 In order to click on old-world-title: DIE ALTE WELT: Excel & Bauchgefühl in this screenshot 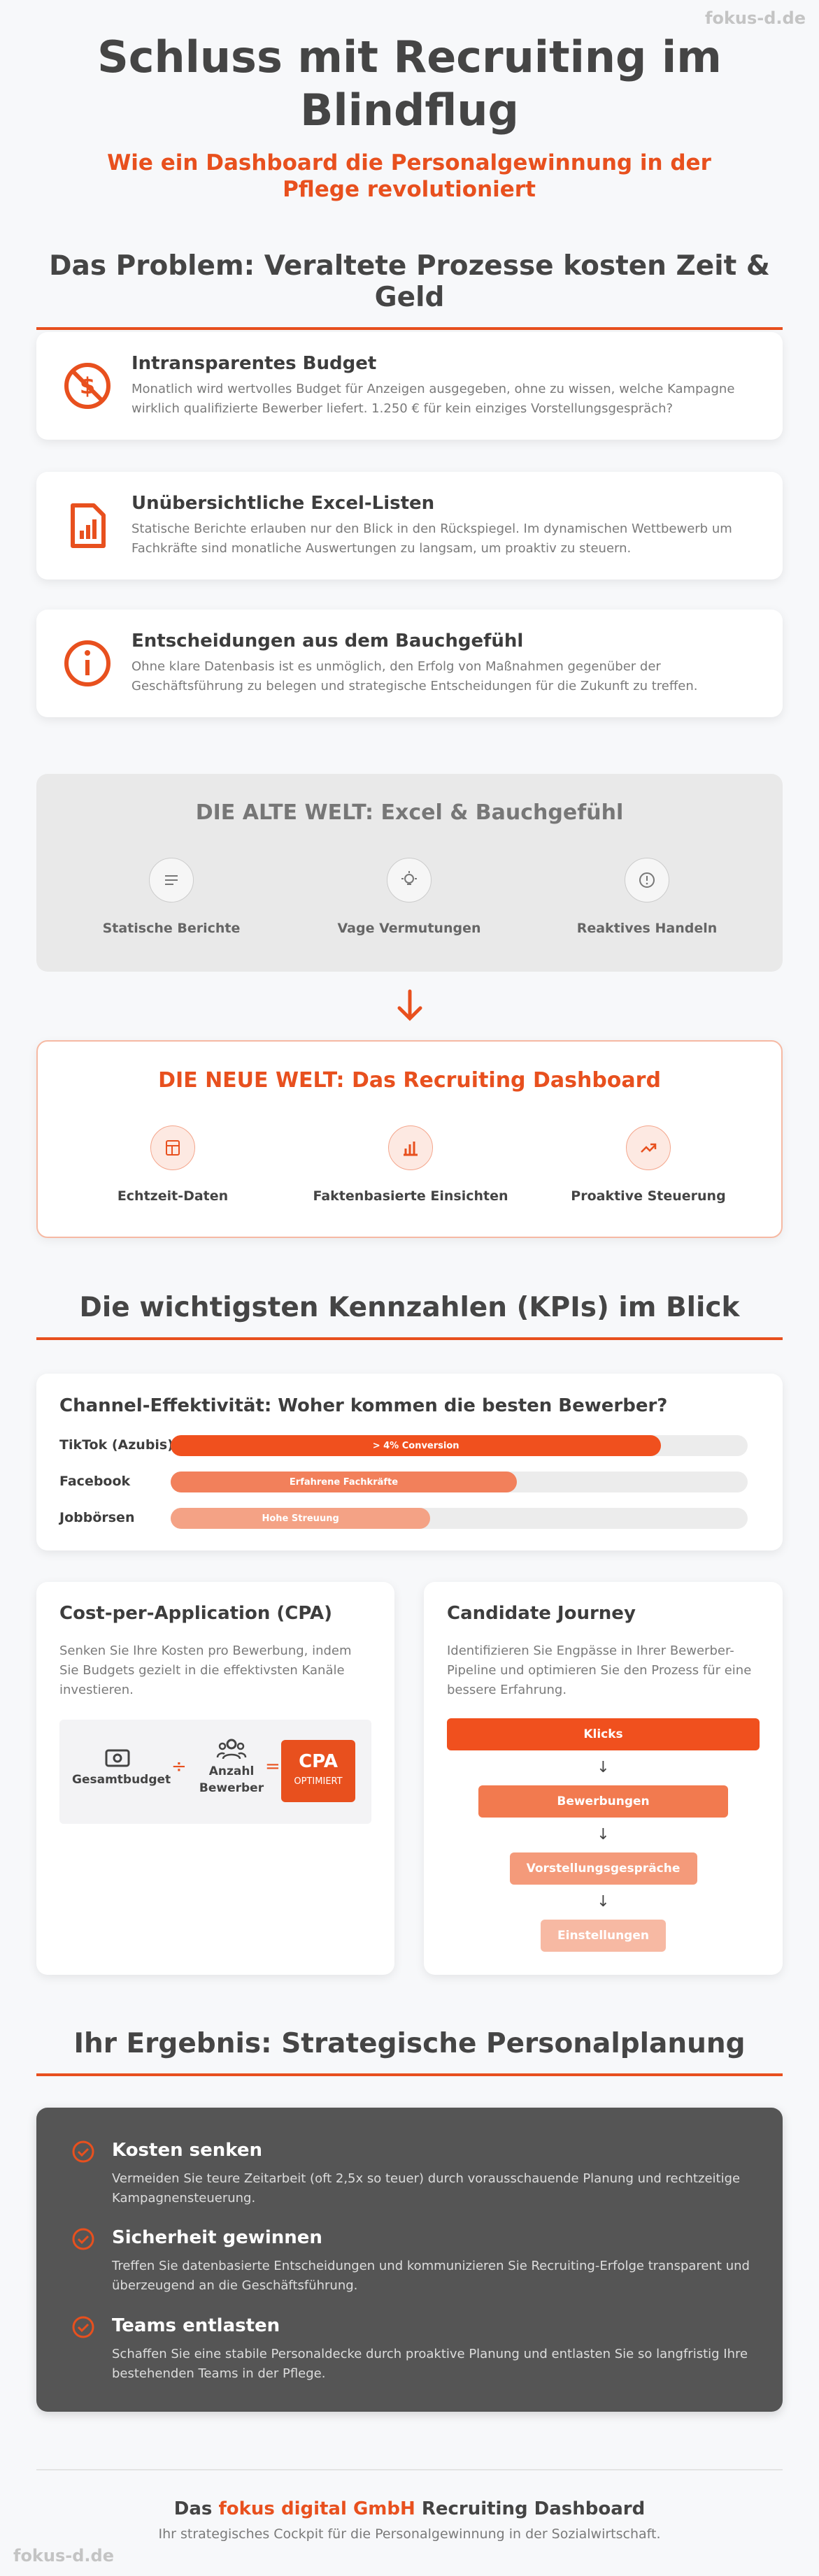, I will do `click(409, 812)`.